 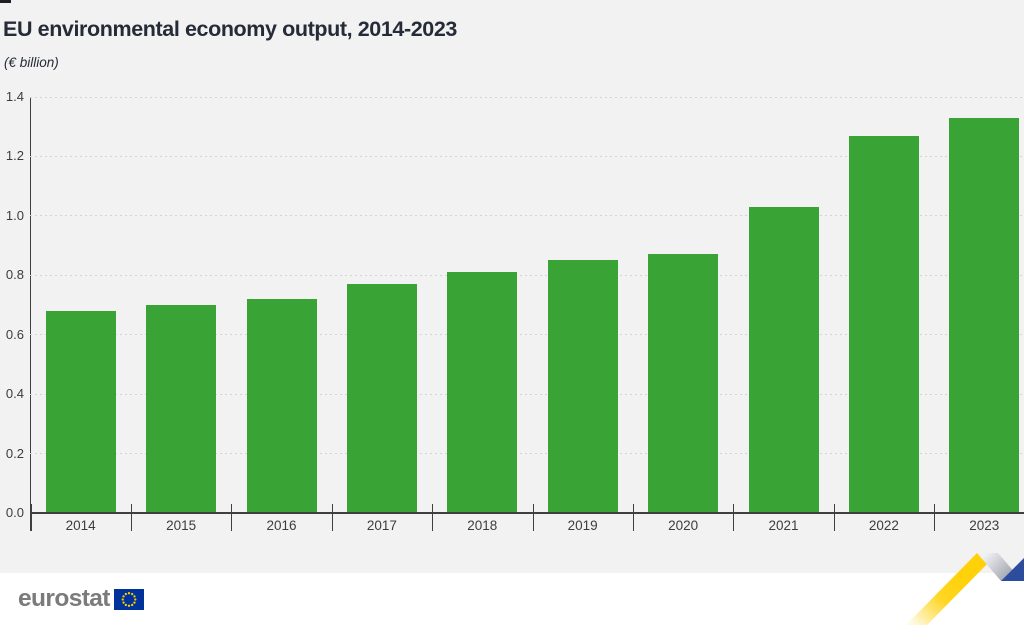 What do you see at coordinates (281, 406) in the screenshot?
I see `bar-2016` at bounding box center [281, 406].